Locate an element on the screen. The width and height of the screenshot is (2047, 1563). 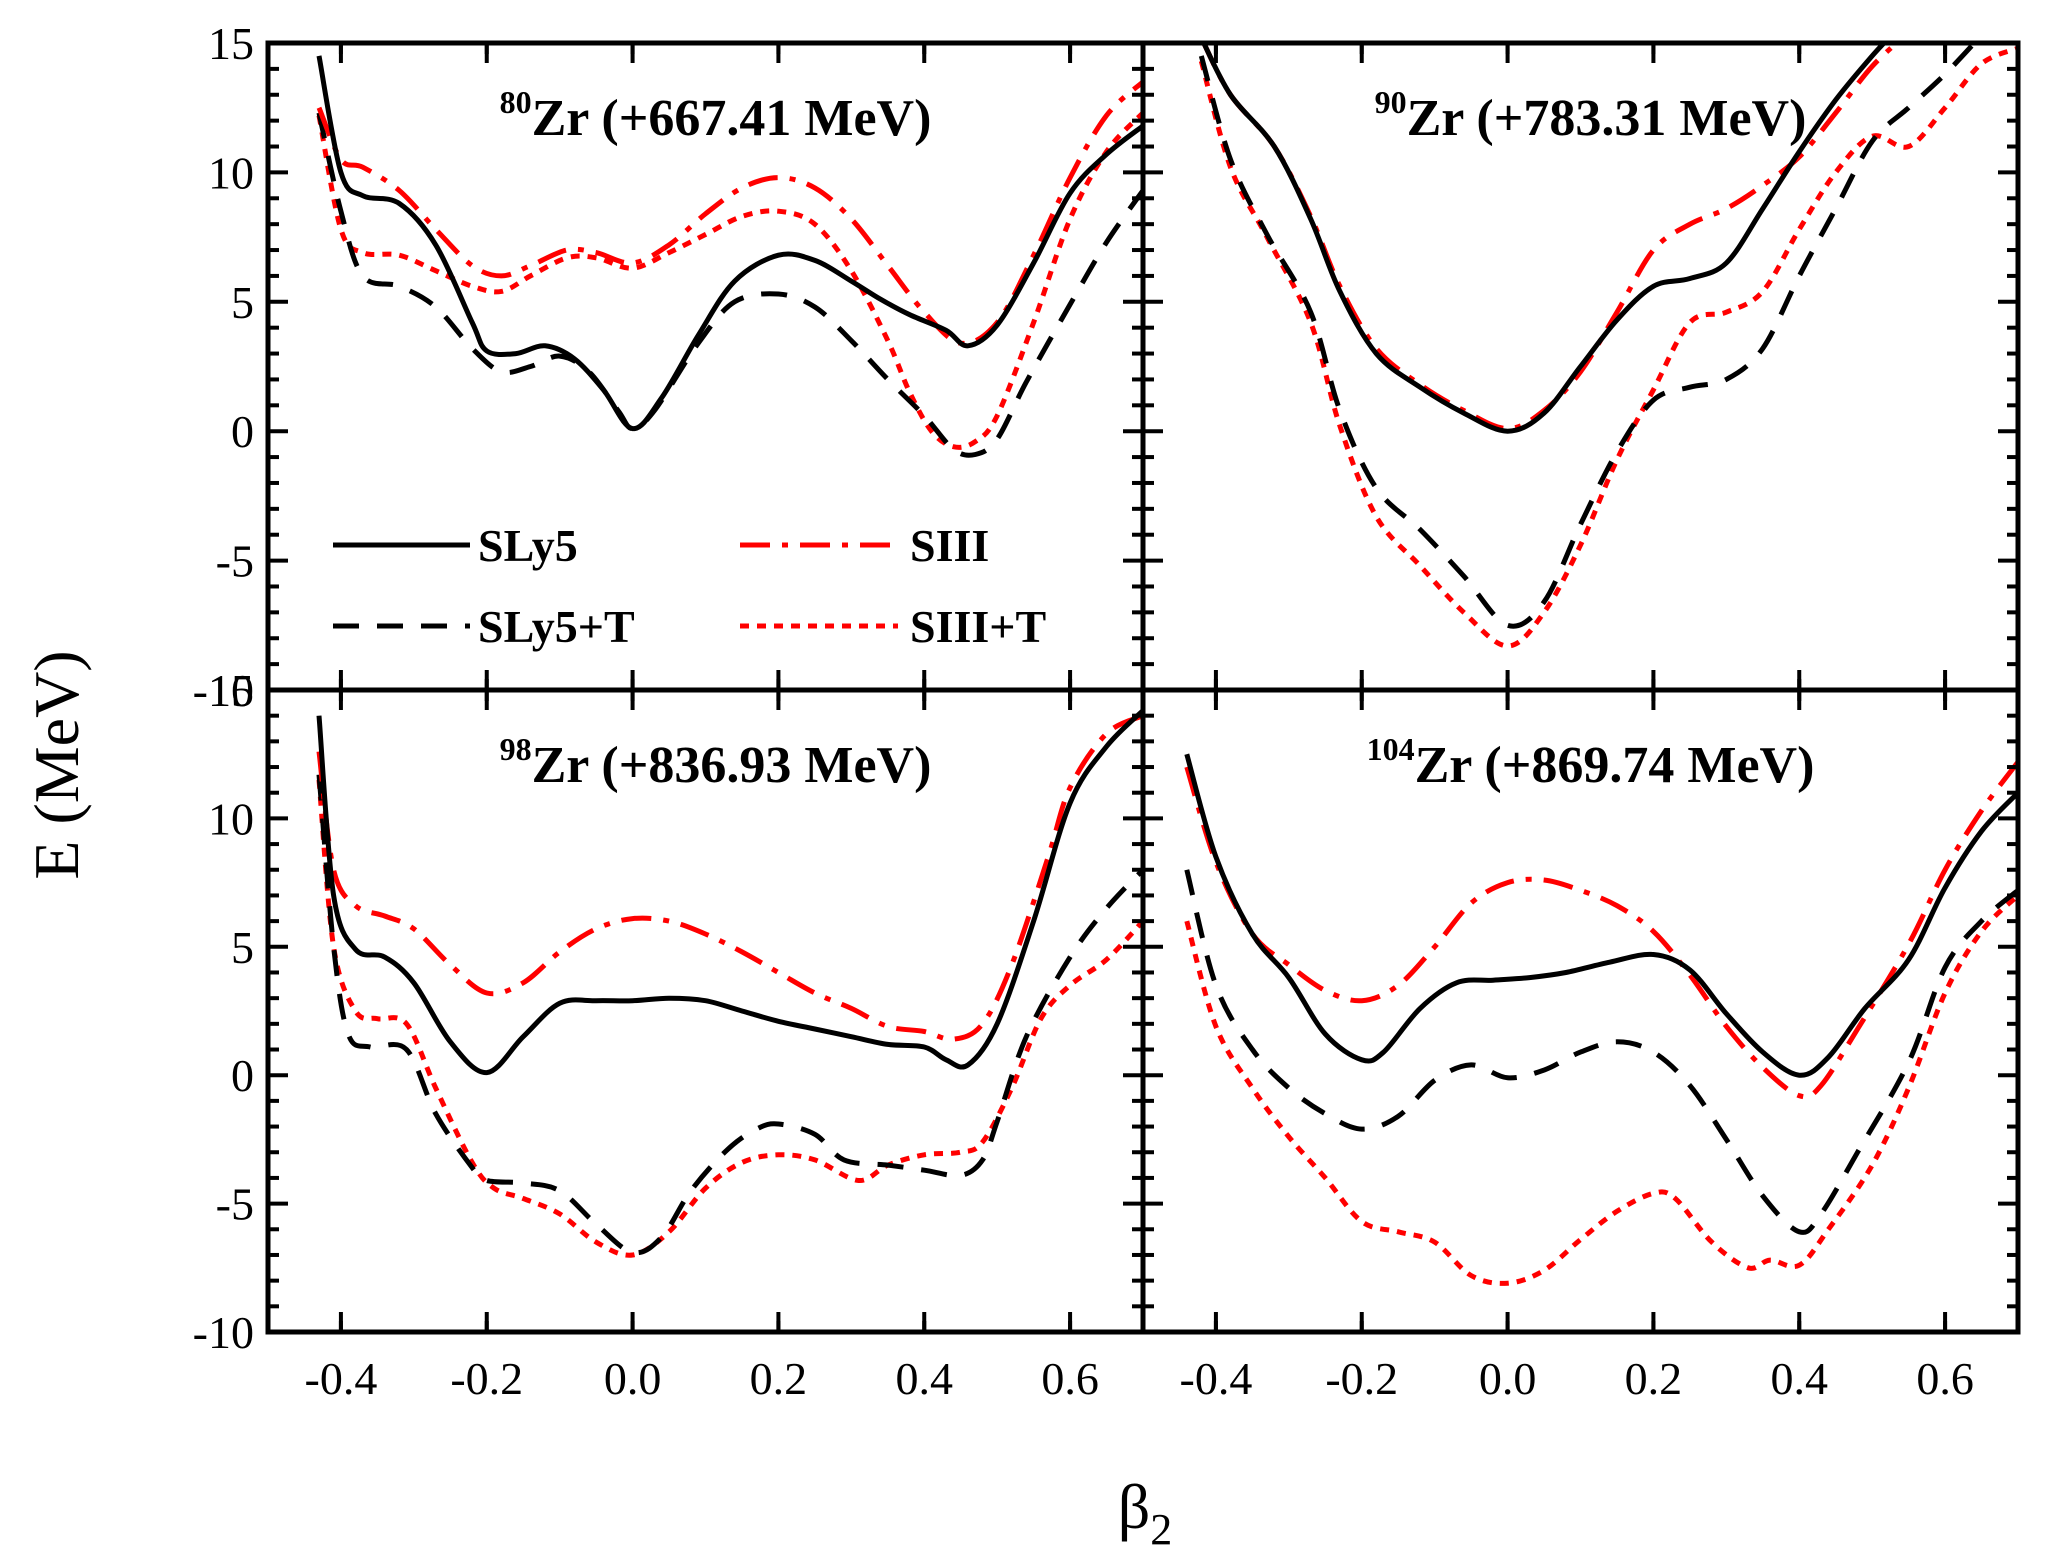
panel-title-text: Zr (+836.93 MeV) is located at coordinates (732, 765).